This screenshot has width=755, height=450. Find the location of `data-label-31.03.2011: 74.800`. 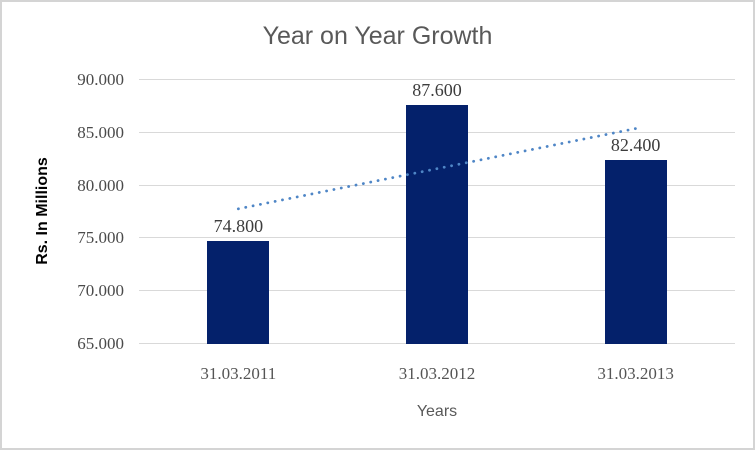

data-label-31.03.2011: 74.800 is located at coordinates (238, 225).